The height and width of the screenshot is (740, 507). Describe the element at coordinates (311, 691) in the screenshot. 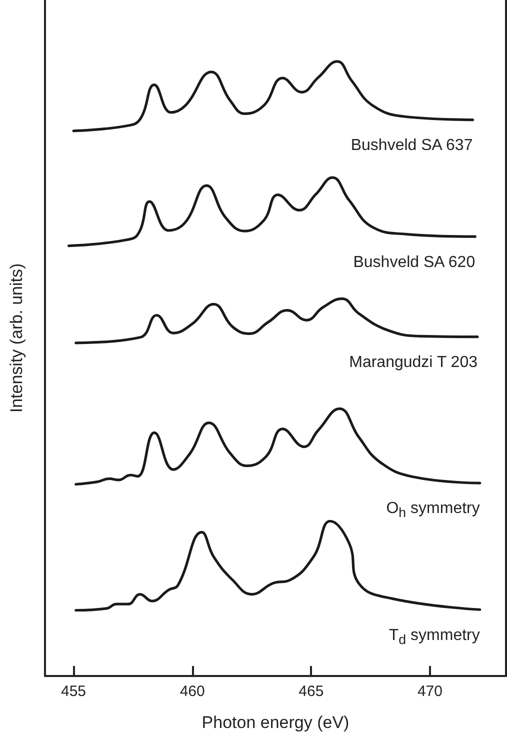

I see `x-tick-label: 465` at that location.